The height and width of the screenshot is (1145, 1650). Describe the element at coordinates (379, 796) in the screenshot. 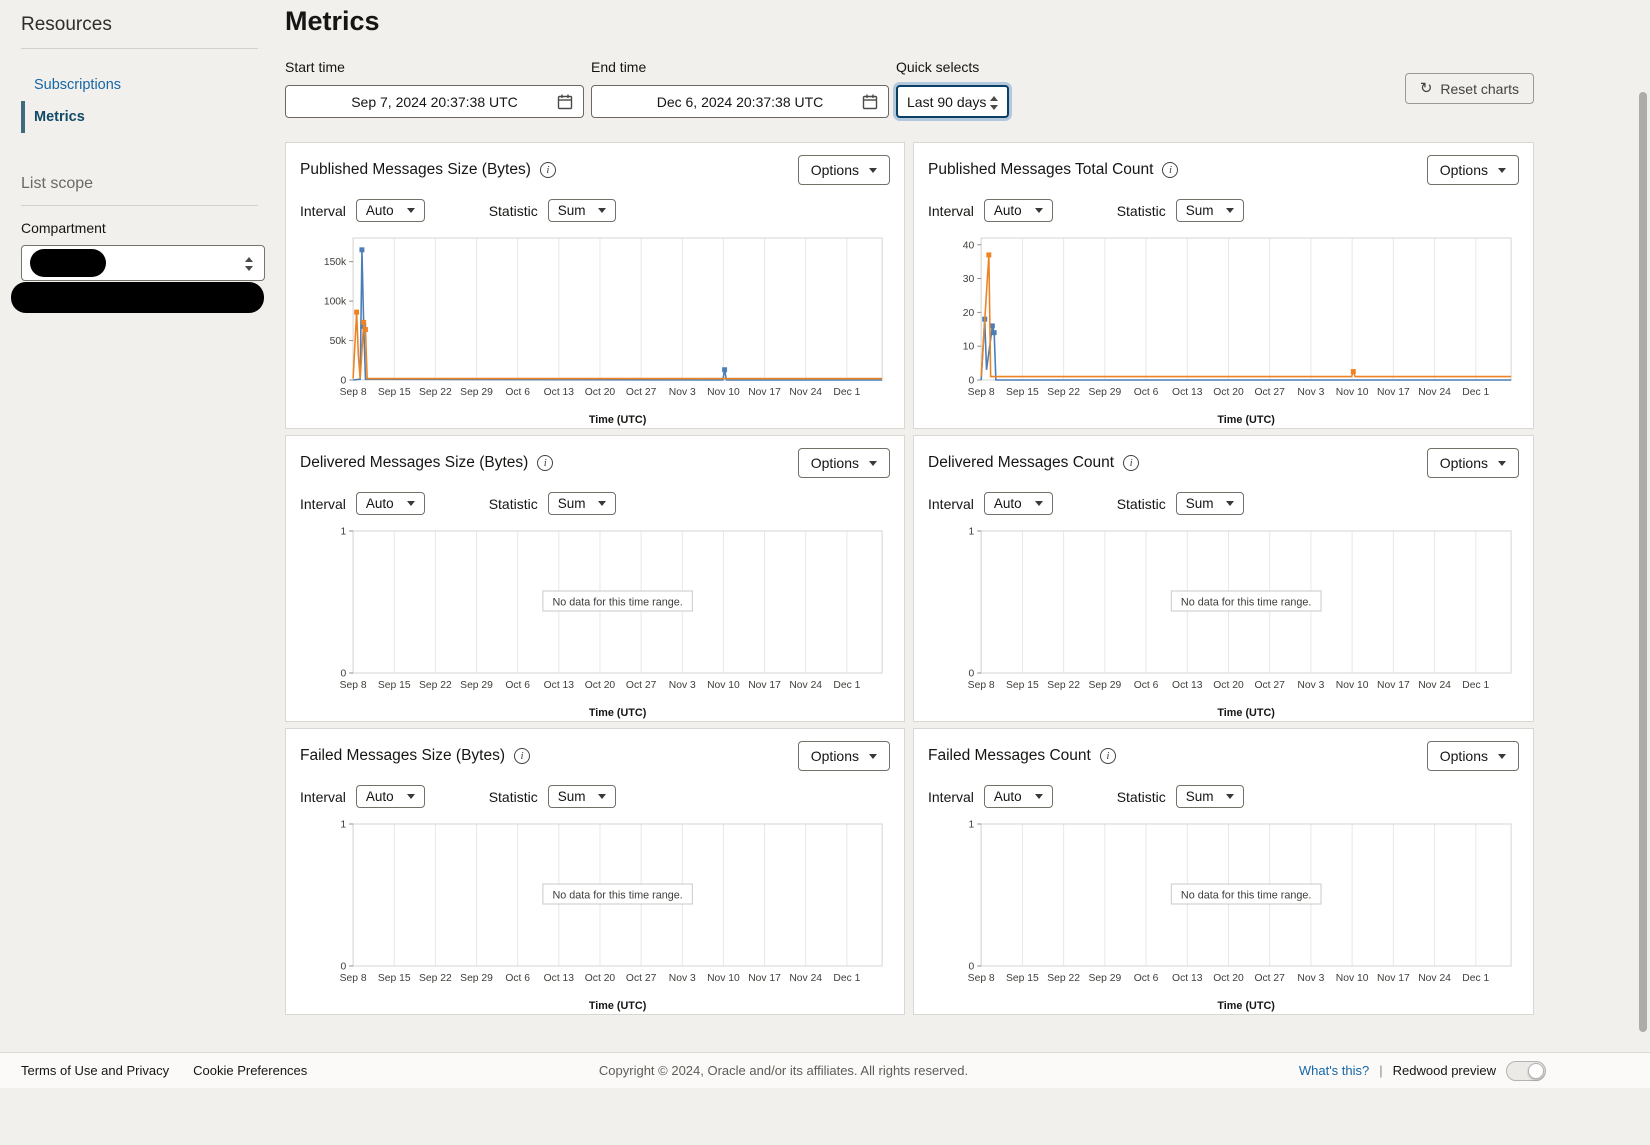

I see `interval-value: Auto` at that location.